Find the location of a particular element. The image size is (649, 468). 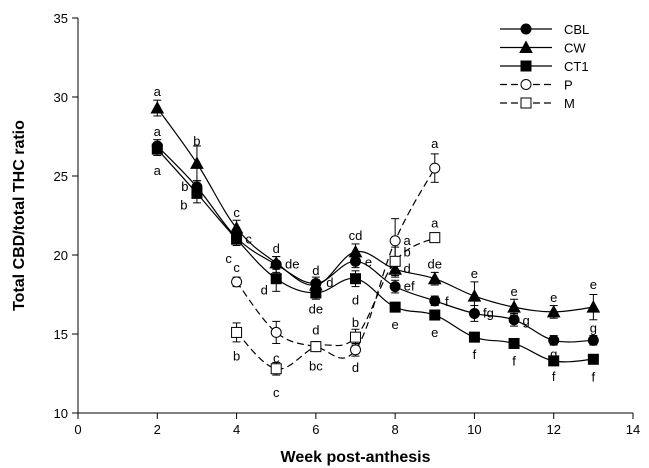

series-m is located at coordinates (336, 304).